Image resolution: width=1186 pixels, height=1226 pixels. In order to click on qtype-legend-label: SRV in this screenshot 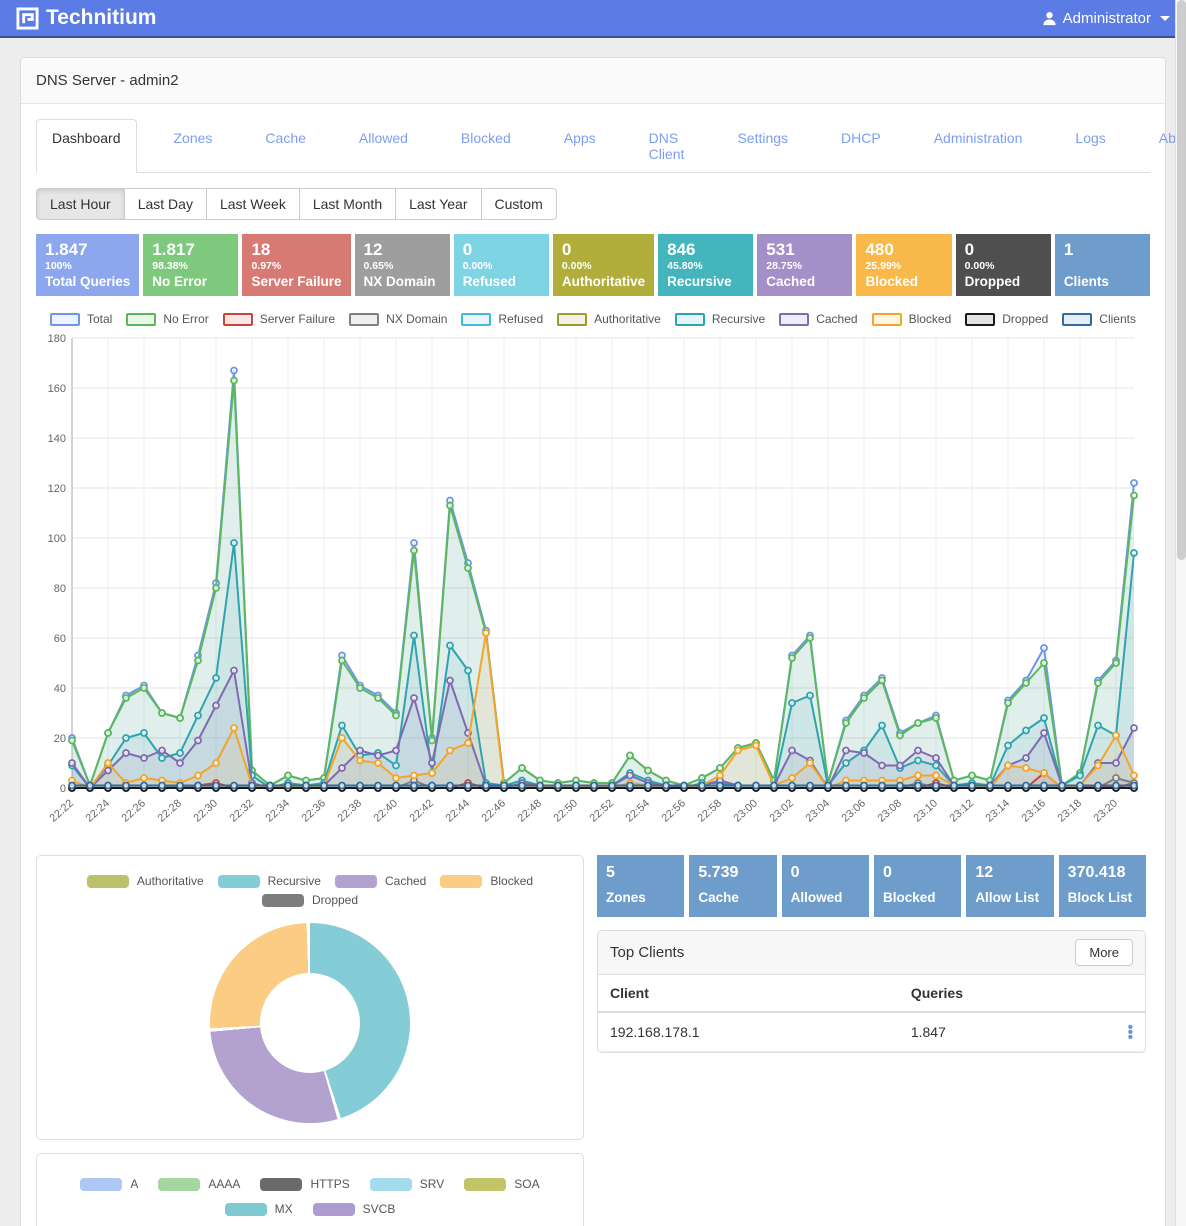, I will do `click(432, 1184)`.